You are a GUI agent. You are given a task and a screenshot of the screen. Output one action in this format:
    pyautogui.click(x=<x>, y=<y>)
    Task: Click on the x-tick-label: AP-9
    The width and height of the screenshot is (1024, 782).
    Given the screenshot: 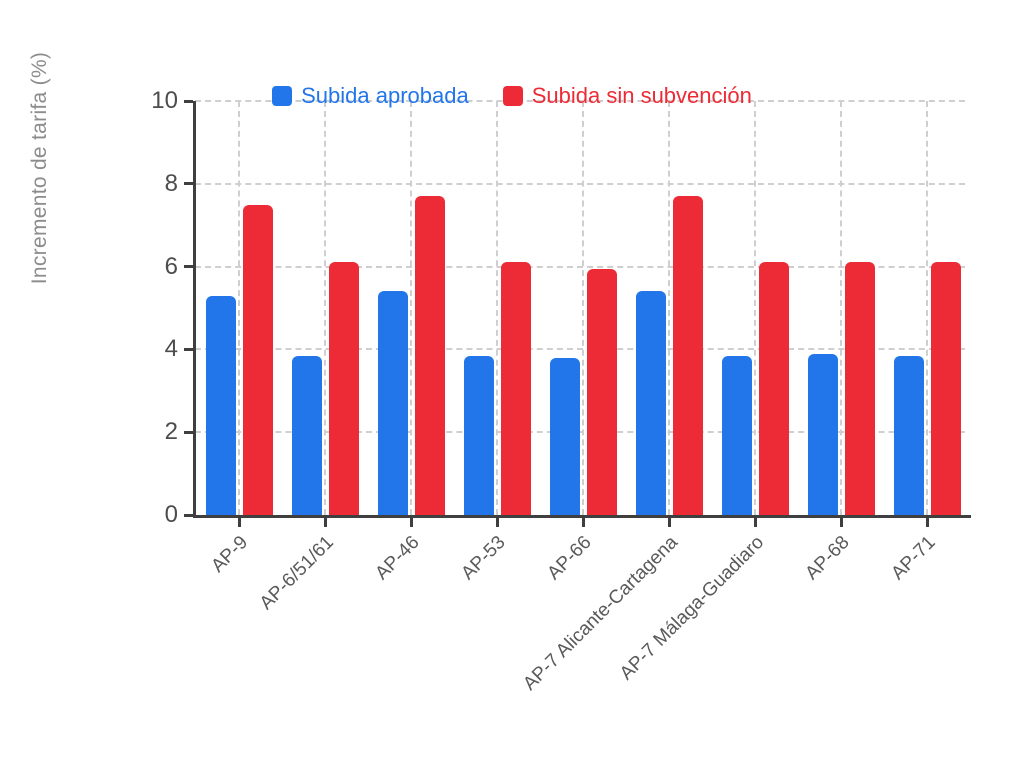 What is the action you would take?
    pyautogui.click(x=229, y=554)
    